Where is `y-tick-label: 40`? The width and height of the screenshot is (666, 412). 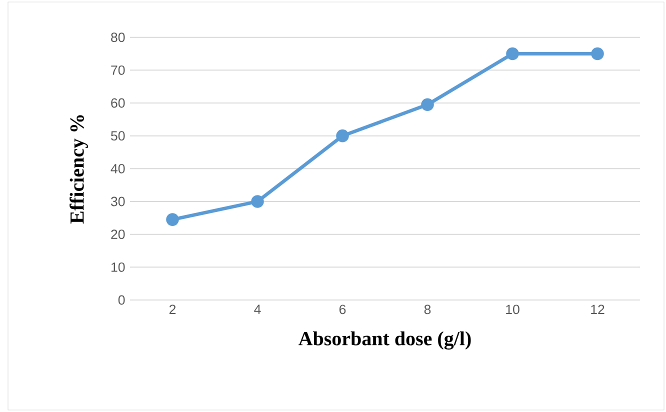
y-tick-label: 40 is located at coordinates (117, 169).